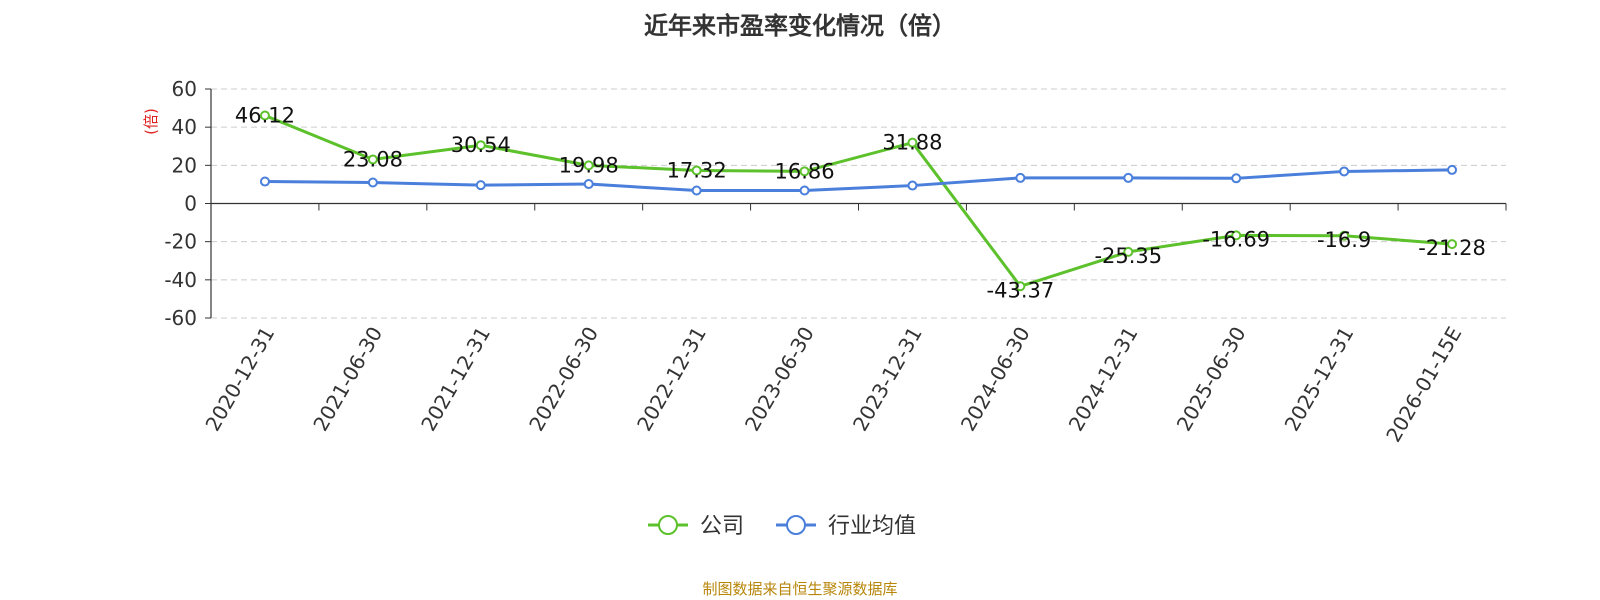 The image size is (1600, 600). I want to click on y-tick-label: -20, so click(180, 242).